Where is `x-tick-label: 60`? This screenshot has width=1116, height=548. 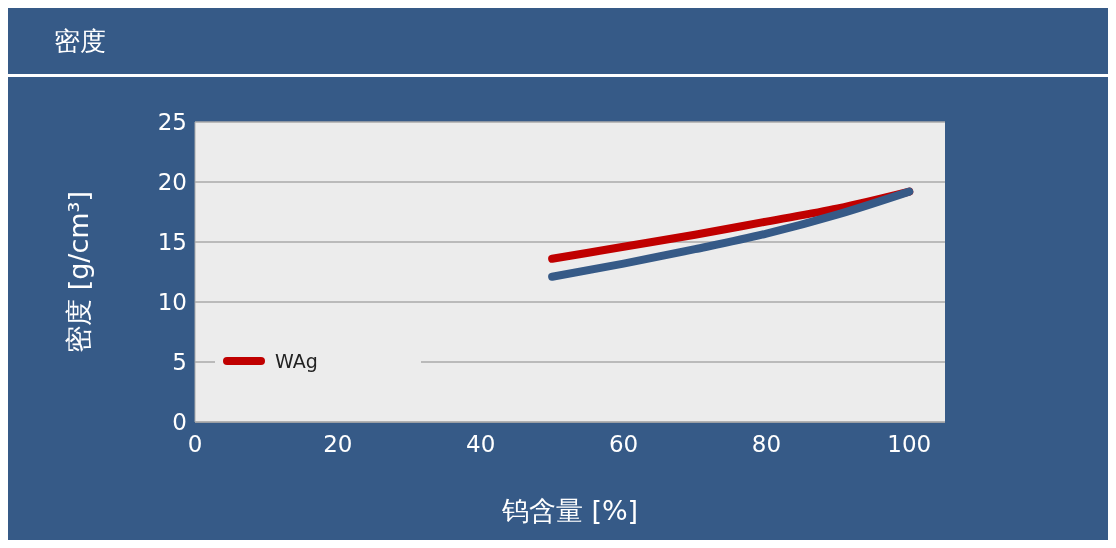 x-tick-label: 60 is located at coordinates (623, 444).